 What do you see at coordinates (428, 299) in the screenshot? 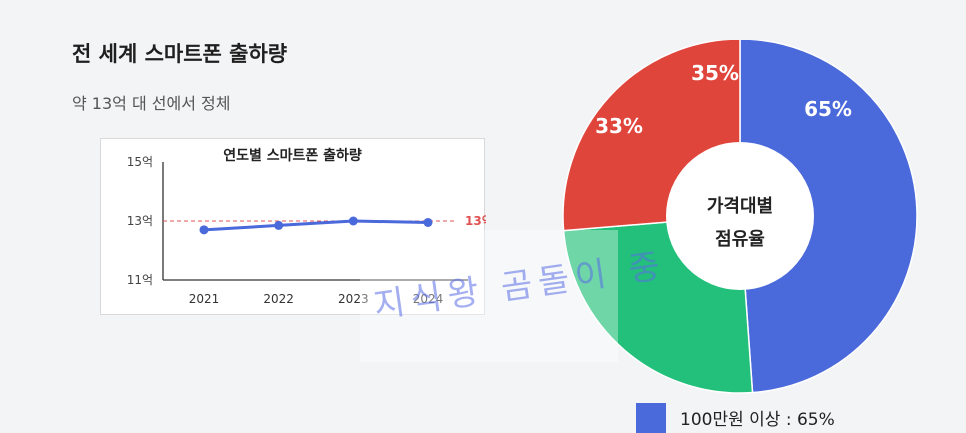
I see `x-tick-label: 2024` at bounding box center [428, 299].